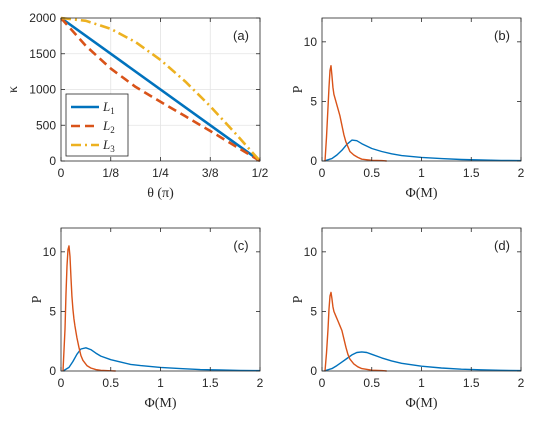 The height and width of the screenshot is (429, 542). I want to click on legend-label-L3: L3, so click(108, 145).